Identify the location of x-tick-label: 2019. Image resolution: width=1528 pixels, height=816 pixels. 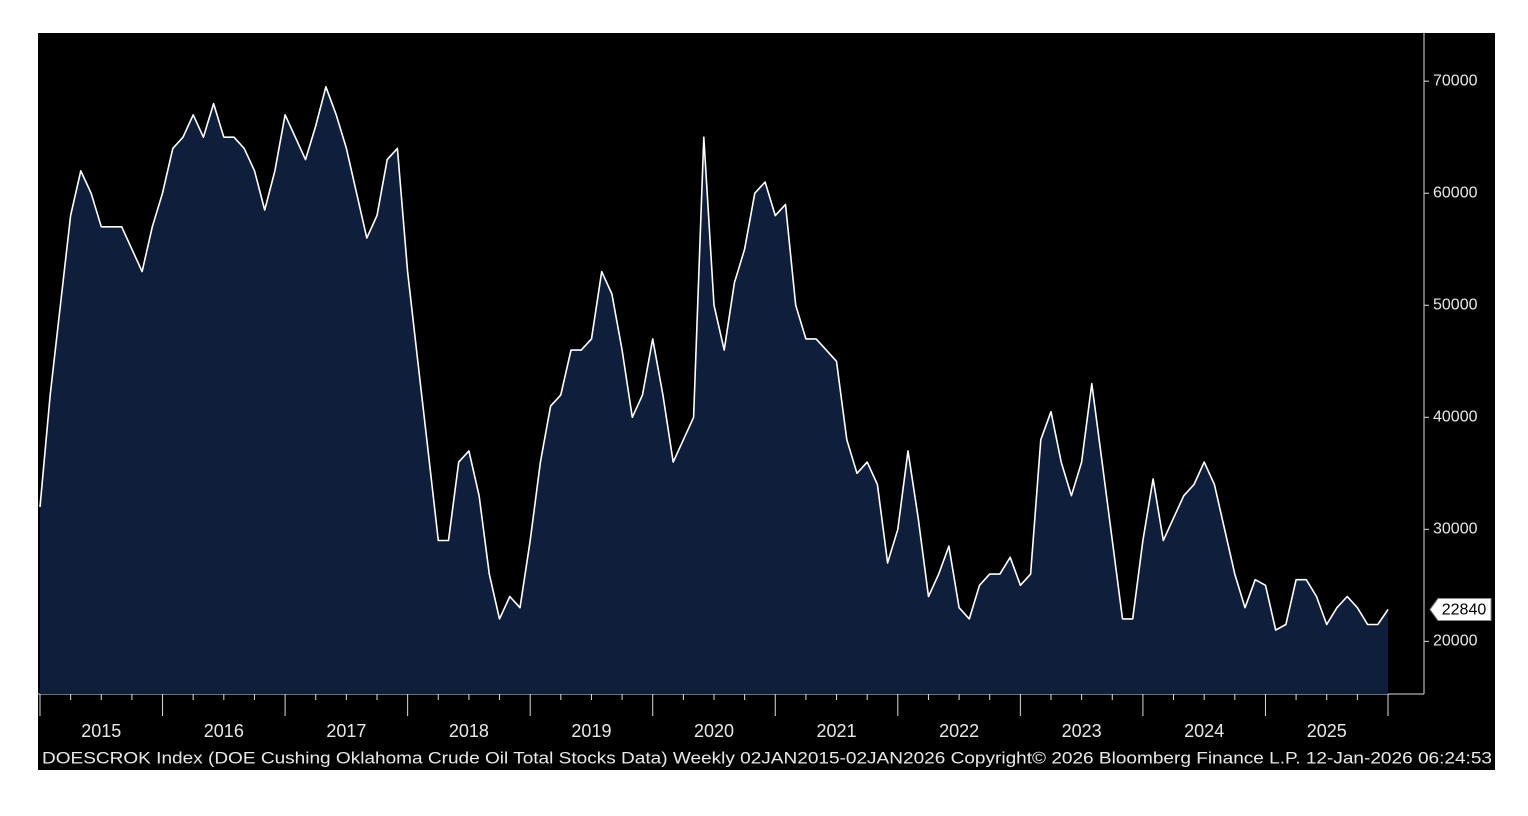
(591, 731).